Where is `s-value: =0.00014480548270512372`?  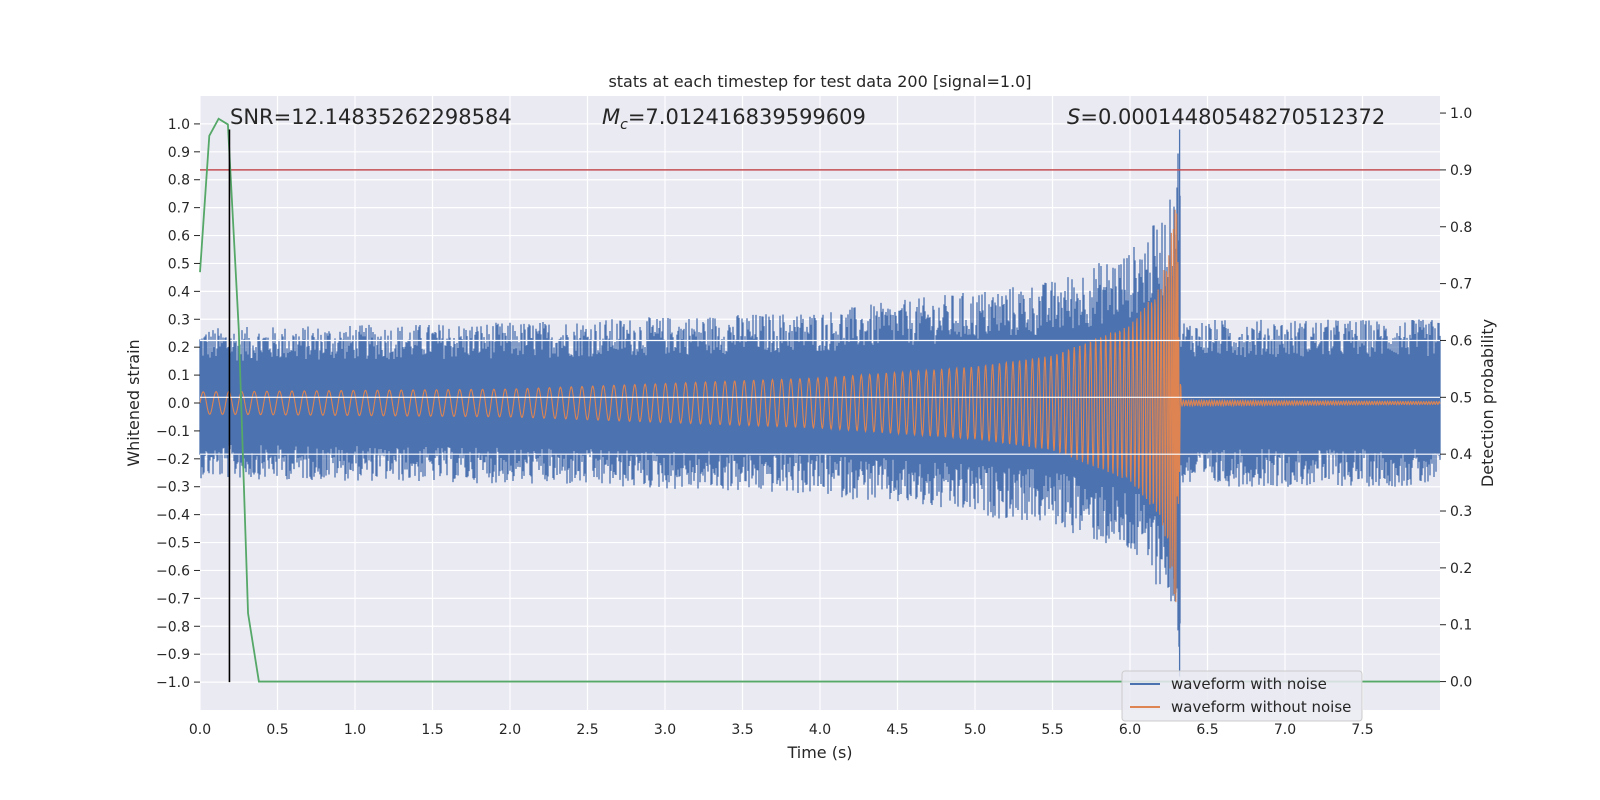 s-value: =0.00014480548270512372 is located at coordinates (1232, 117).